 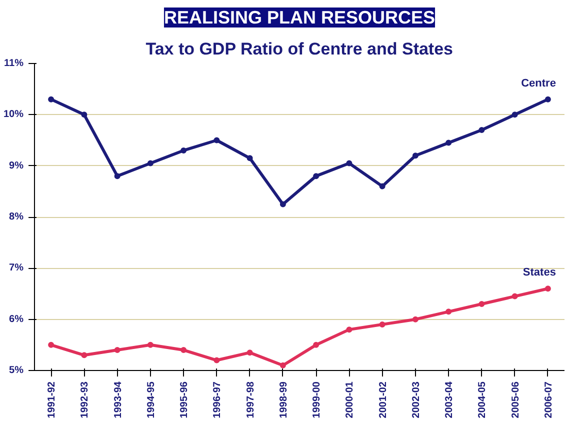 What do you see at coordinates (482, 399) in the screenshot?
I see `x-tick-label: 2004-05` at bounding box center [482, 399].